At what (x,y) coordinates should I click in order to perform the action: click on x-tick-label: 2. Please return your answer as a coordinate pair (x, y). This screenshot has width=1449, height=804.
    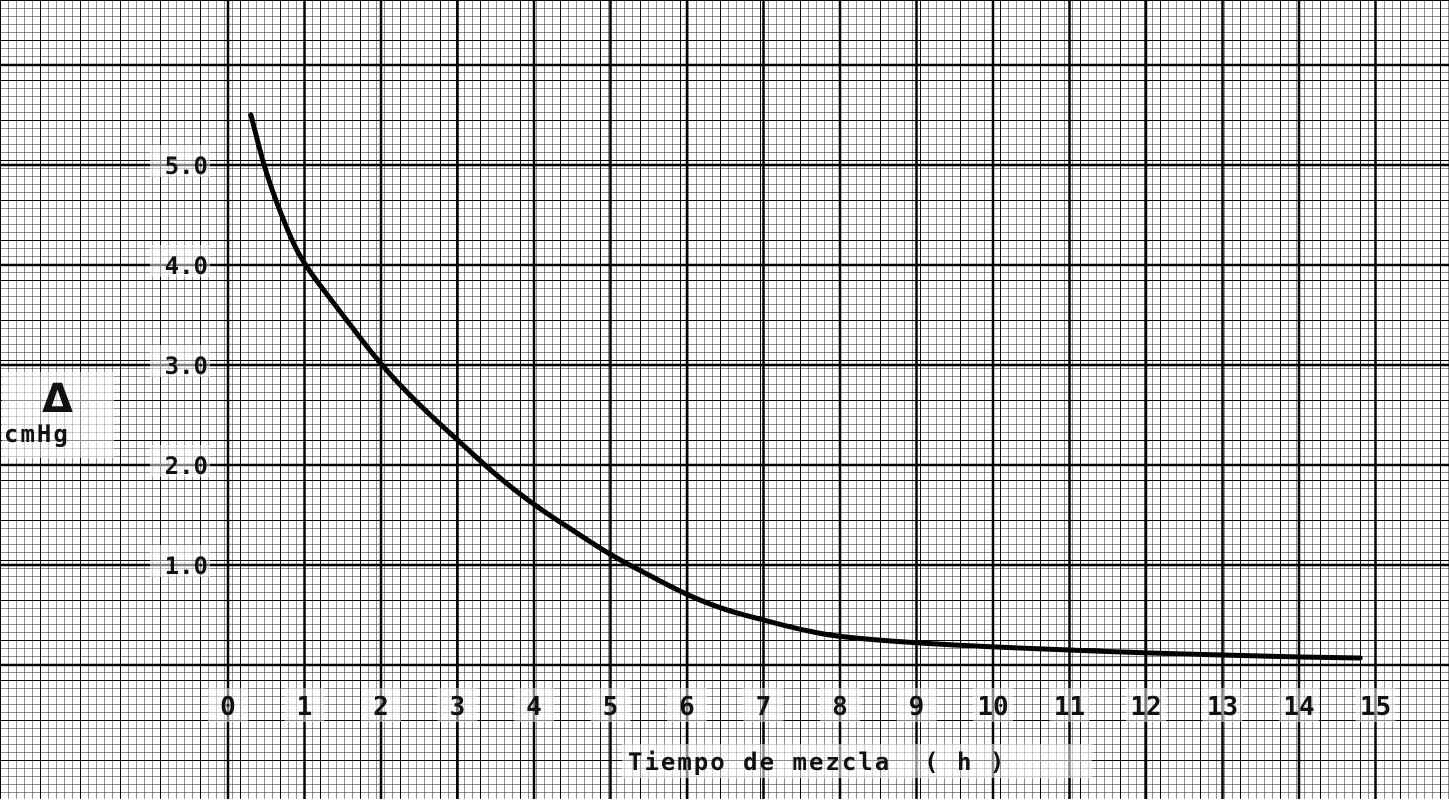
    Looking at the image, I should click on (381, 707).